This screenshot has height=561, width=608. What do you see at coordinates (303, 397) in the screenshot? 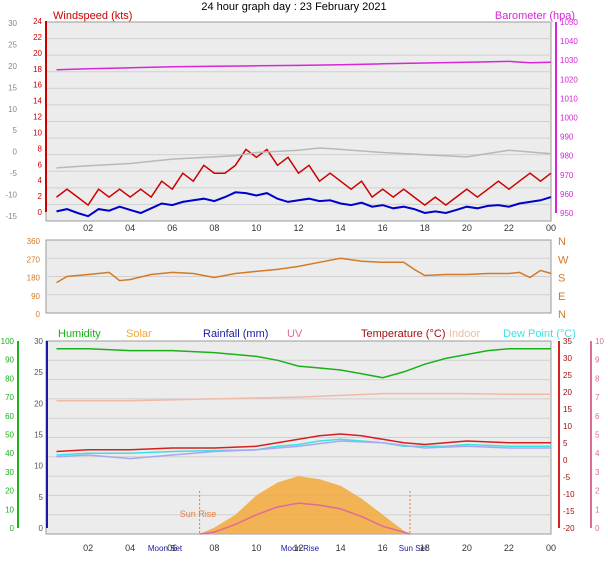
I see `series-indoor` at bounding box center [303, 397].